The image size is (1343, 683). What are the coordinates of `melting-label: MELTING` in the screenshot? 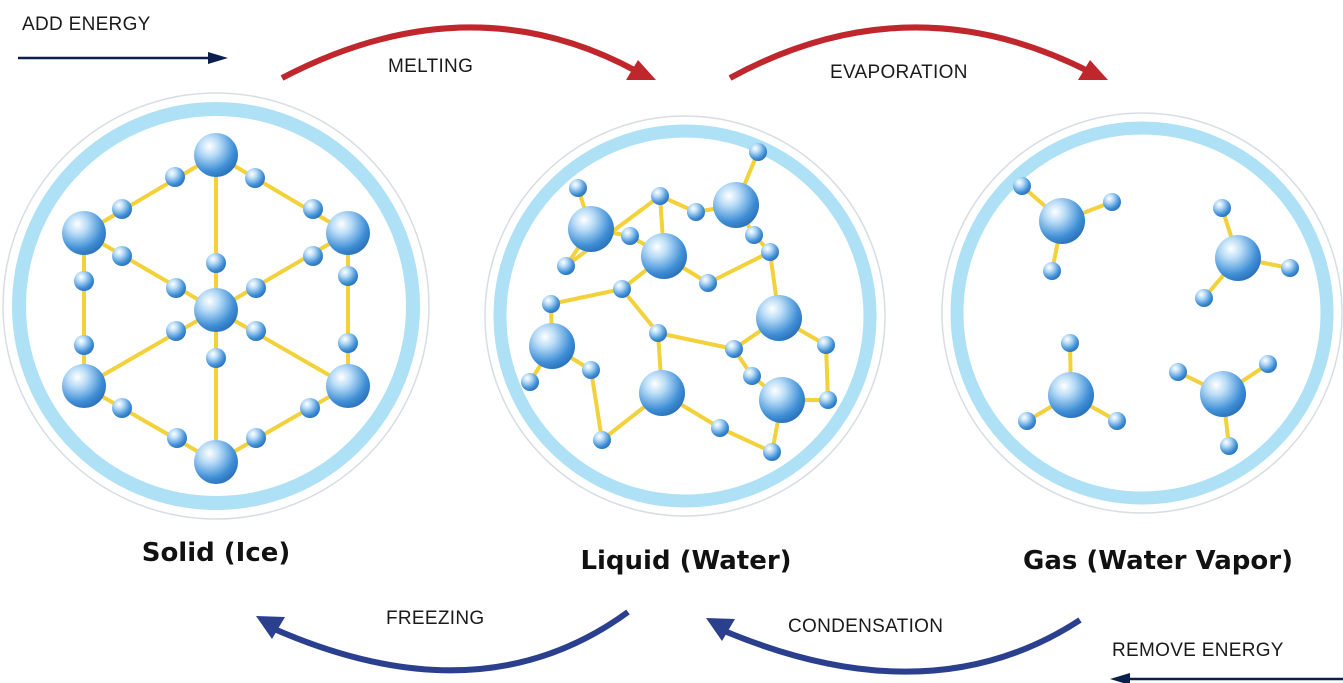 It's located at (431, 66).